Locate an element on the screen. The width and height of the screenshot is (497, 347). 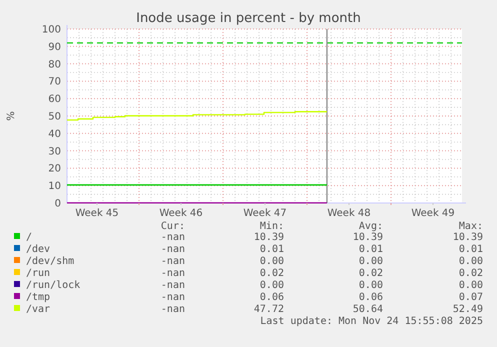
text: Cur: is located at coordinates (172, 226).